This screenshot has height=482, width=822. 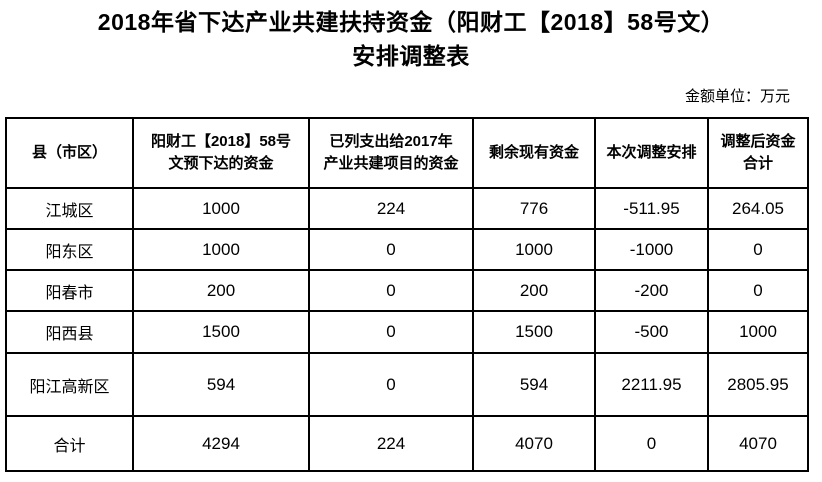 What do you see at coordinates (391, 163) in the screenshot?
I see `col-header-spent-2017-line2: 产业共建项目的资金` at bounding box center [391, 163].